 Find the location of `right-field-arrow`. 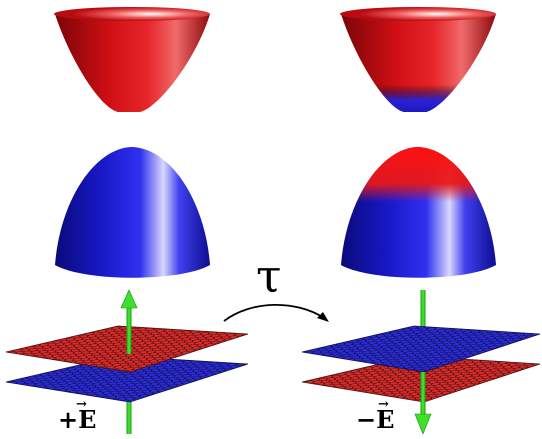

right-field-arrow is located at coordinates (423, 403).